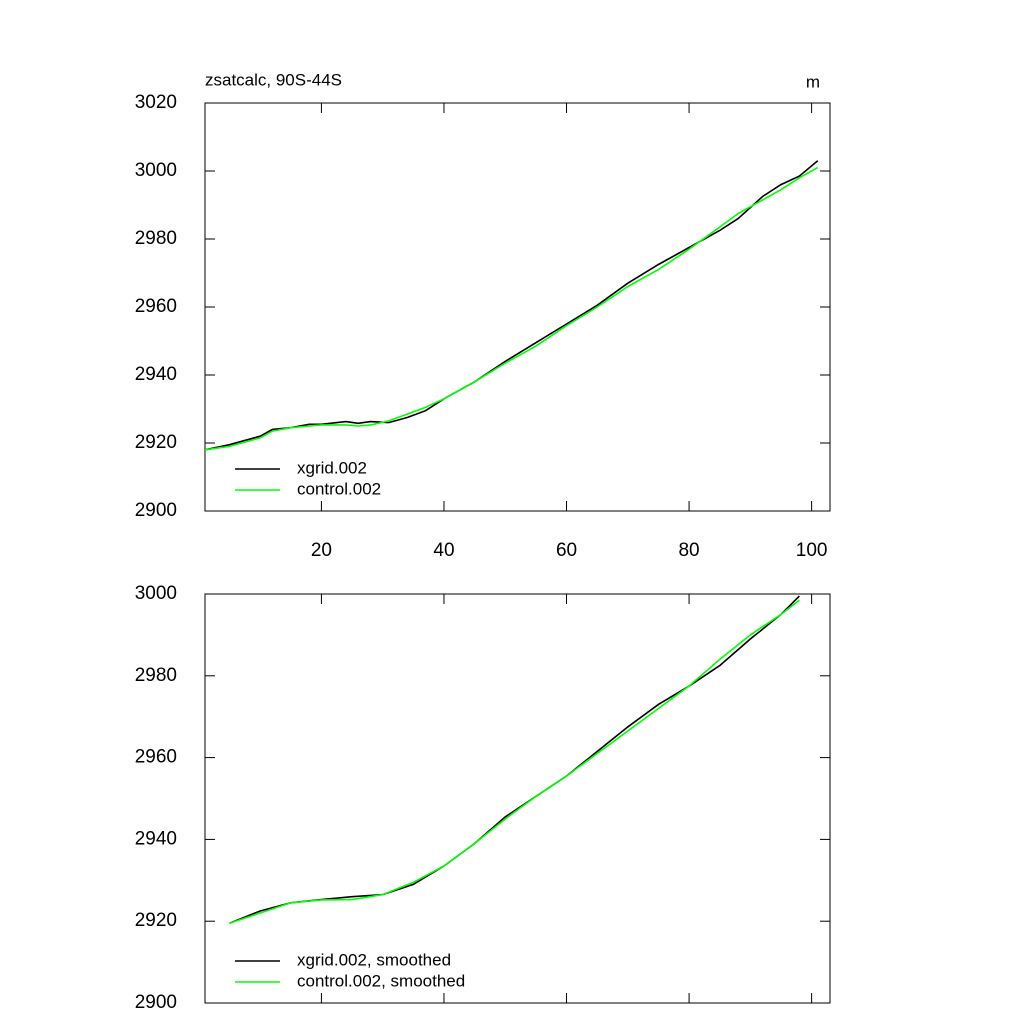 This screenshot has height=1024, width=1024. I want to click on x-tick-label: 20, so click(321, 550).